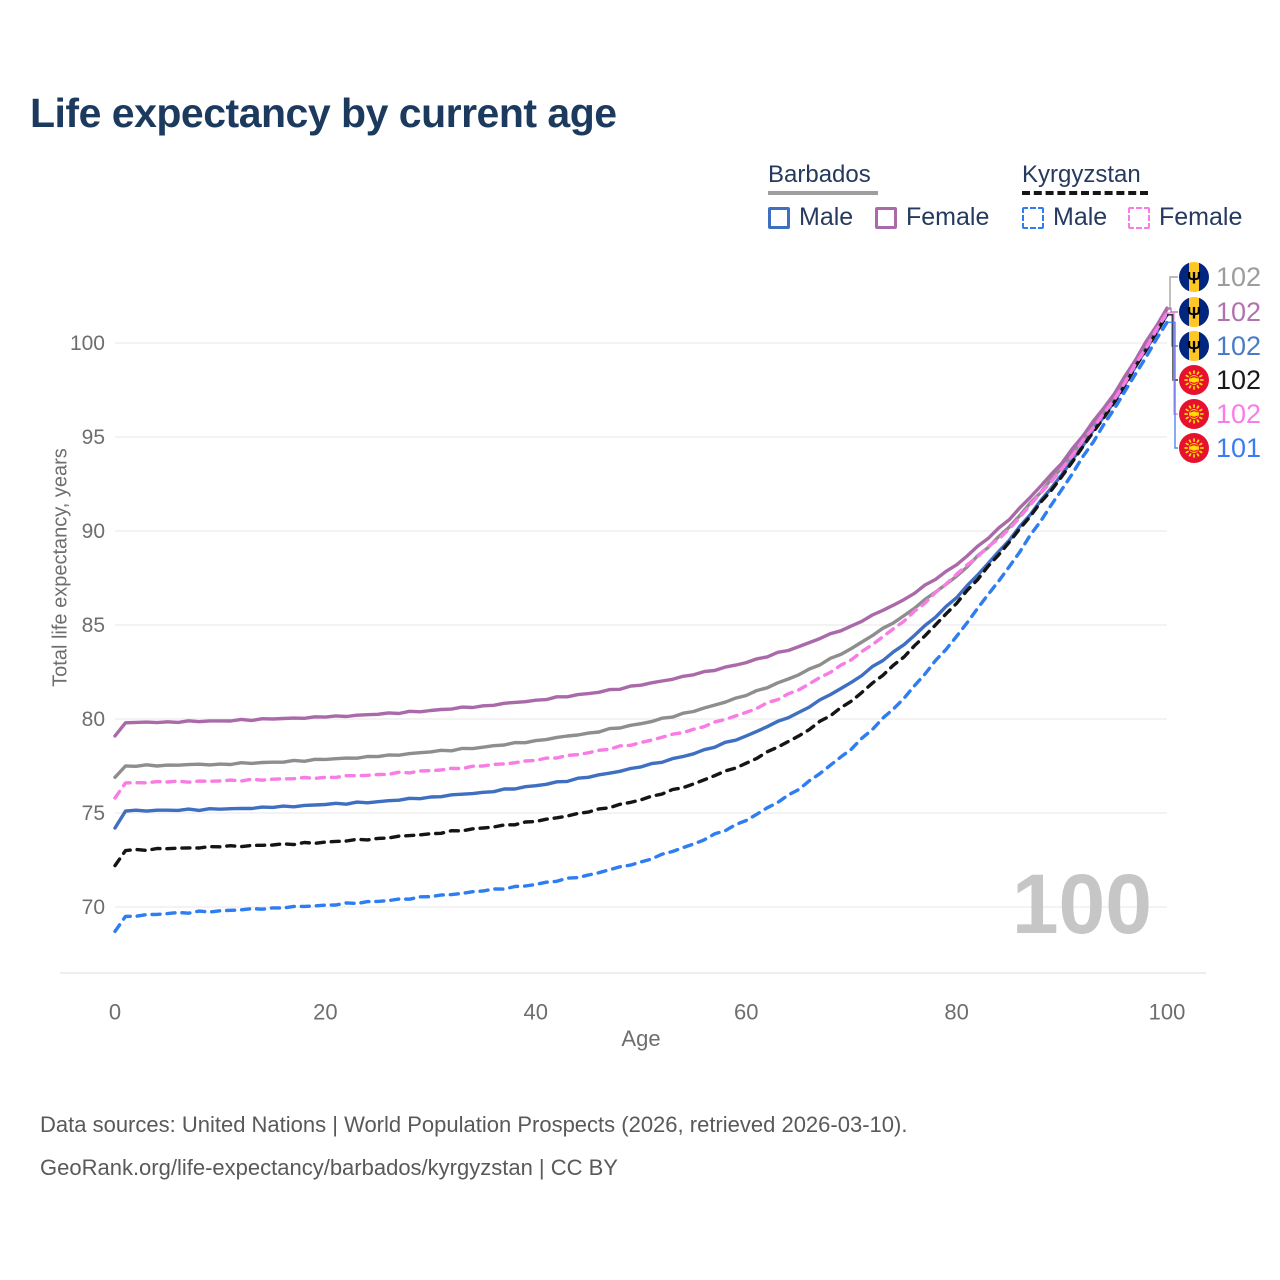 Image resolution: width=1280 pixels, height=1280 pixels. I want to click on legend-swatch-barbados-male, so click(779, 218).